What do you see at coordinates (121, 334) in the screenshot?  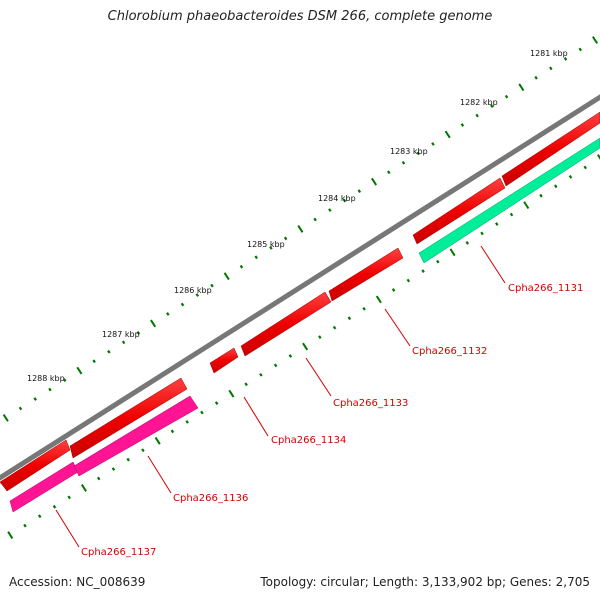 I see `kbp-label: 1287 kbp` at bounding box center [121, 334].